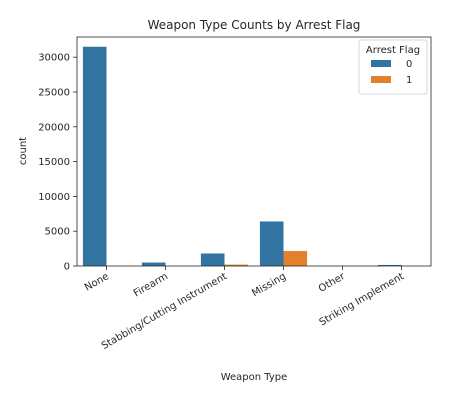  What do you see at coordinates (57, 232) in the screenshot?
I see `y-tick-label: 5000` at bounding box center [57, 232].